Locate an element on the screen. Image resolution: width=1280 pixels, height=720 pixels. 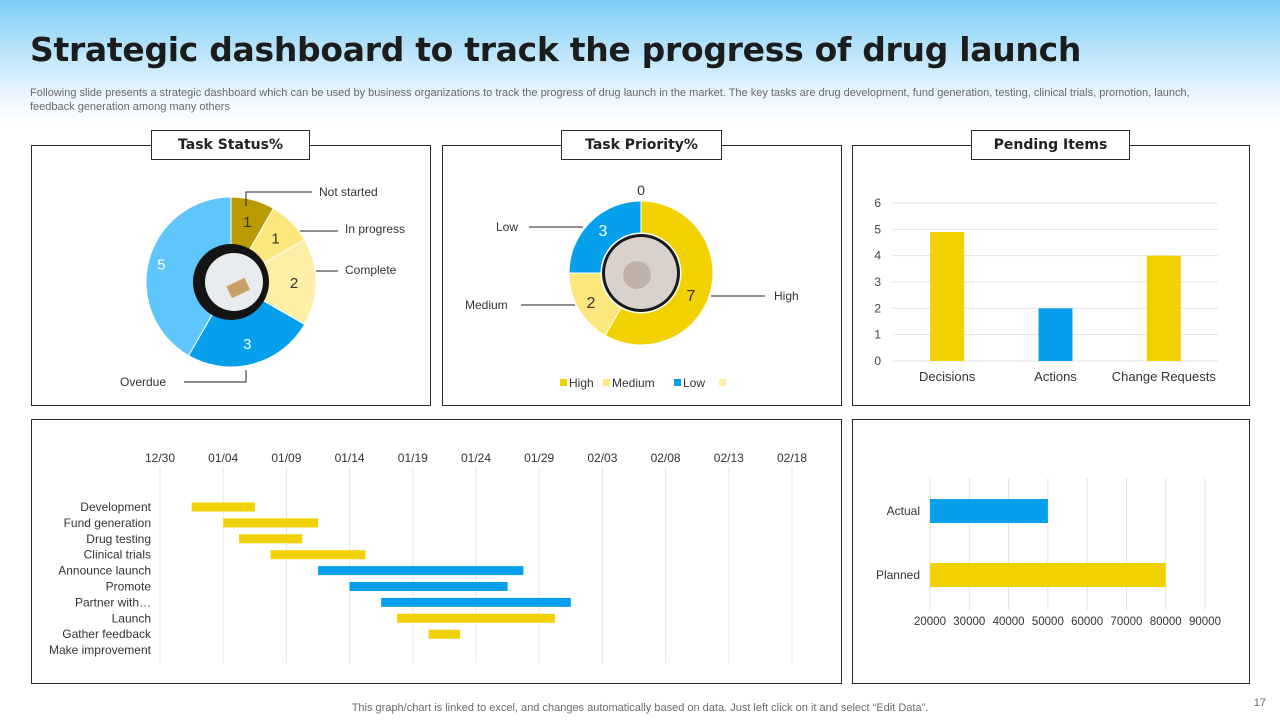
bar-decisions is located at coordinates (947, 296).